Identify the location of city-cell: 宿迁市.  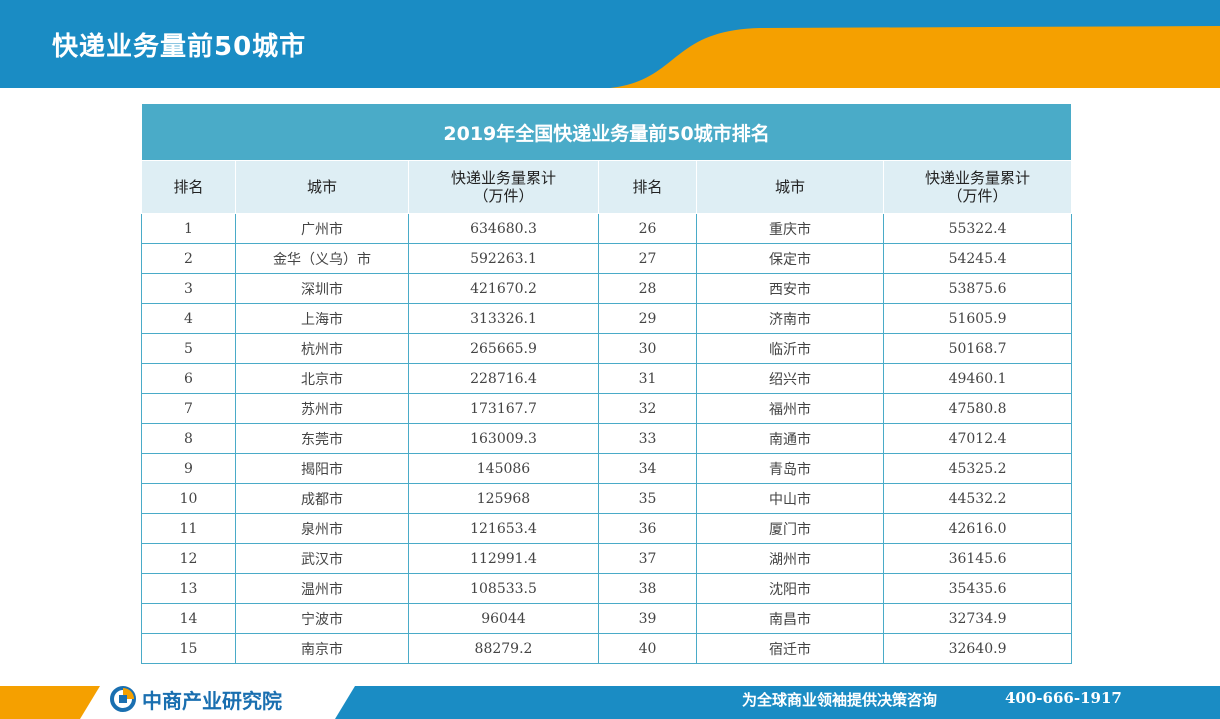
(790, 648).